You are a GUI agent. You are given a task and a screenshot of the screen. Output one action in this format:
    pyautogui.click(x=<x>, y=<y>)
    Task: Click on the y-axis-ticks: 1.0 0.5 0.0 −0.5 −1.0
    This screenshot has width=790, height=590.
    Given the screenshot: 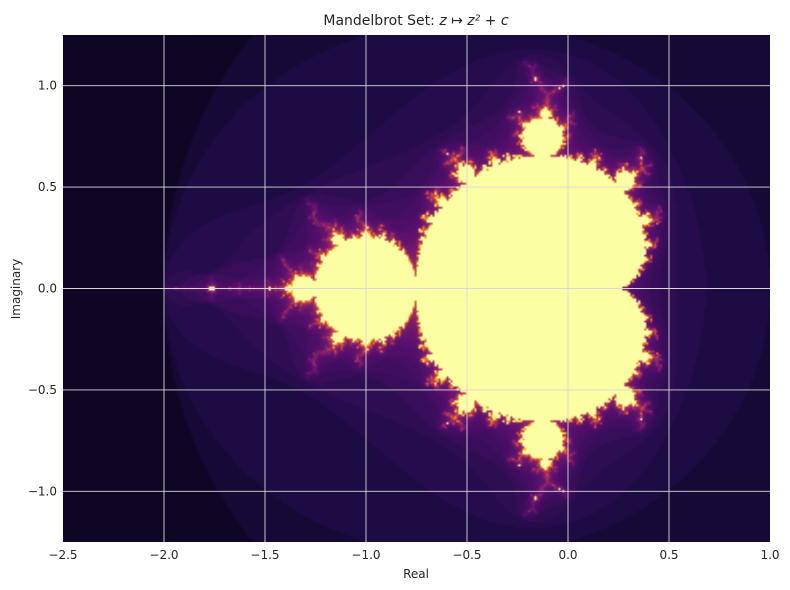 What is the action you would take?
    pyautogui.click(x=42, y=289)
    